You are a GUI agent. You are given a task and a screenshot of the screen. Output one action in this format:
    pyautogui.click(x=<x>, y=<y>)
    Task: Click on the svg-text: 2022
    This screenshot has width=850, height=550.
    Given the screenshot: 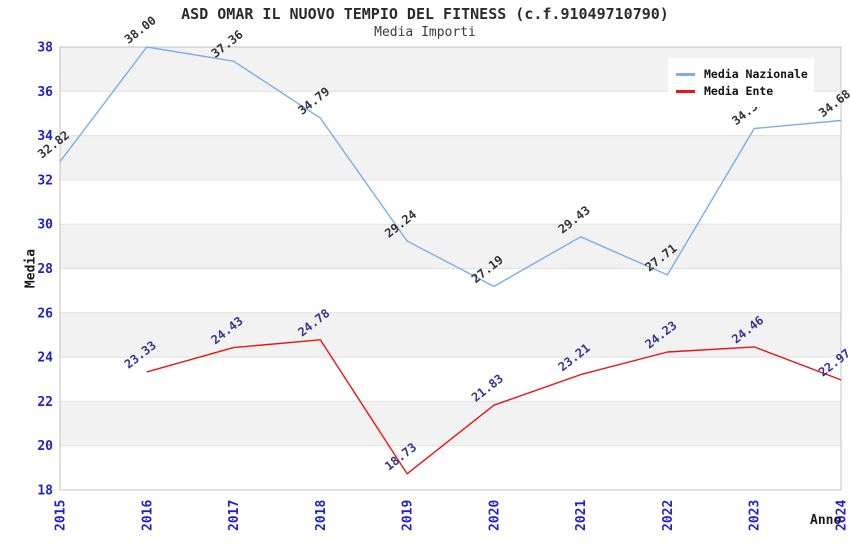 What is the action you would take?
    pyautogui.click(x=668, y=515)
    